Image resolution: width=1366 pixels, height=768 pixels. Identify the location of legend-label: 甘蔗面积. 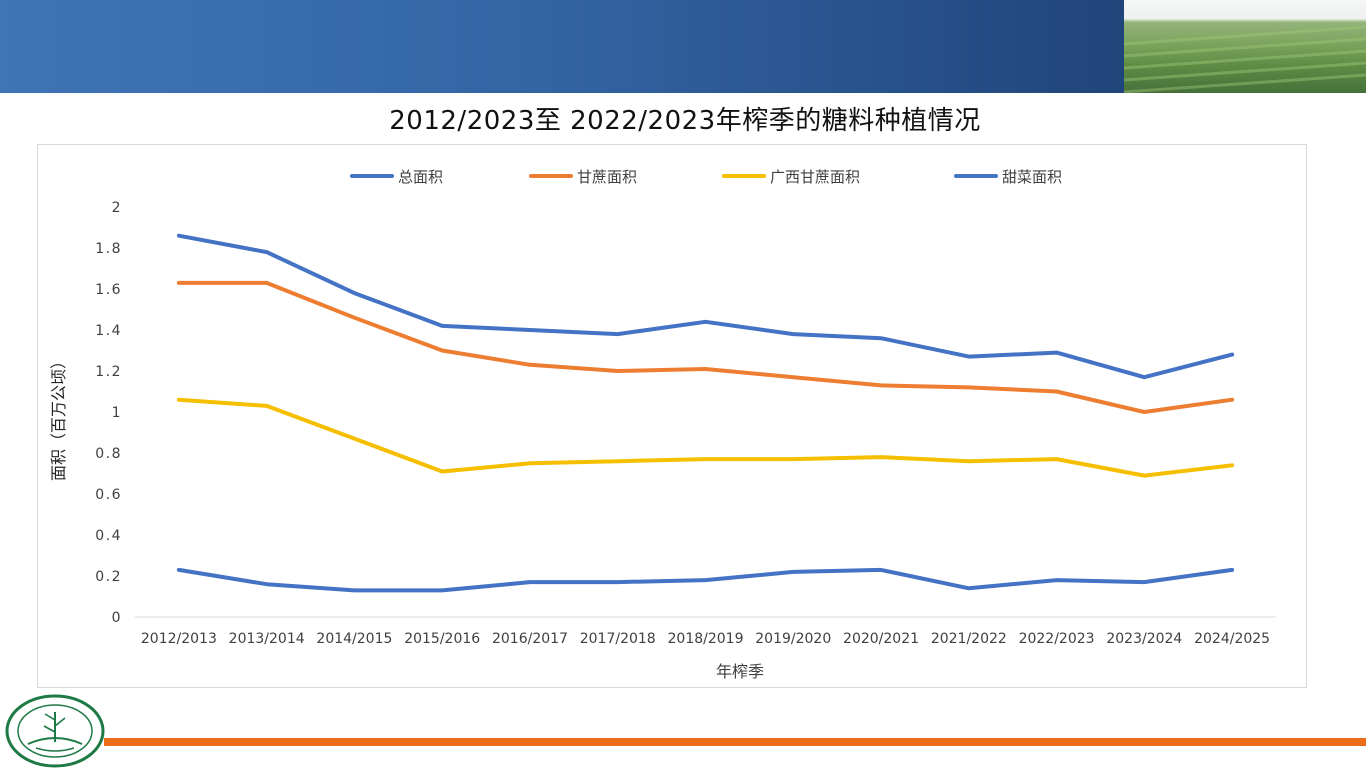
(607, 177).